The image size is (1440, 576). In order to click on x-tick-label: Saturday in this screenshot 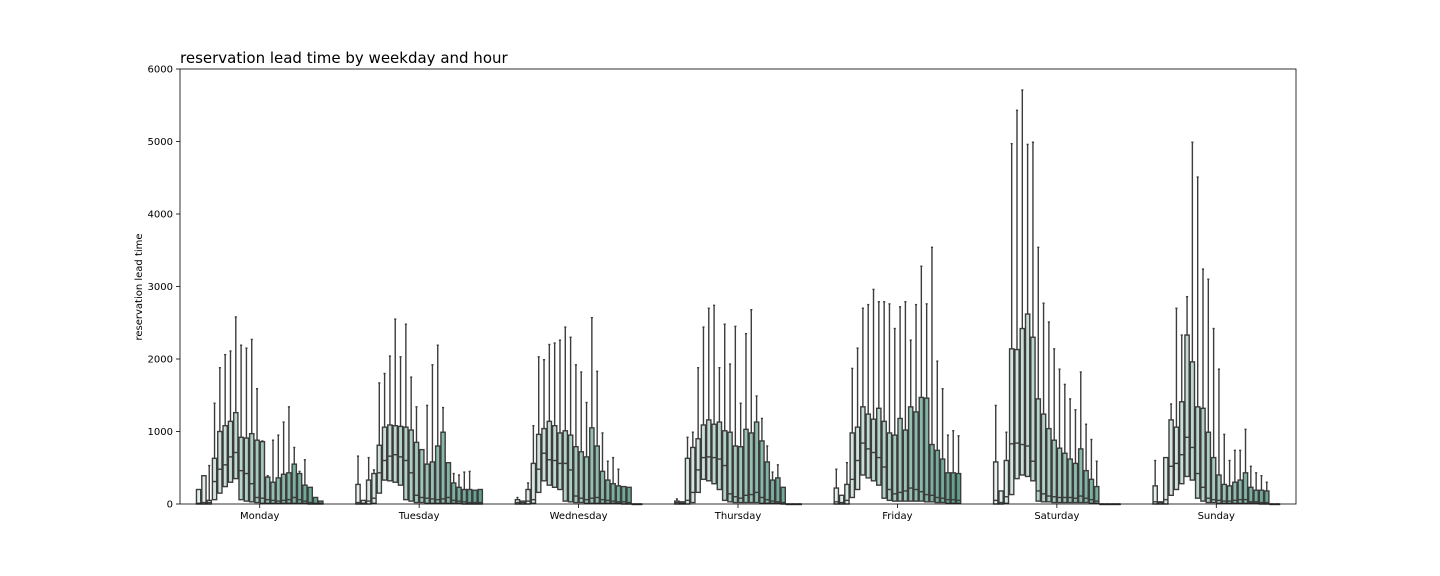, I will do `click(1056, 516)`.